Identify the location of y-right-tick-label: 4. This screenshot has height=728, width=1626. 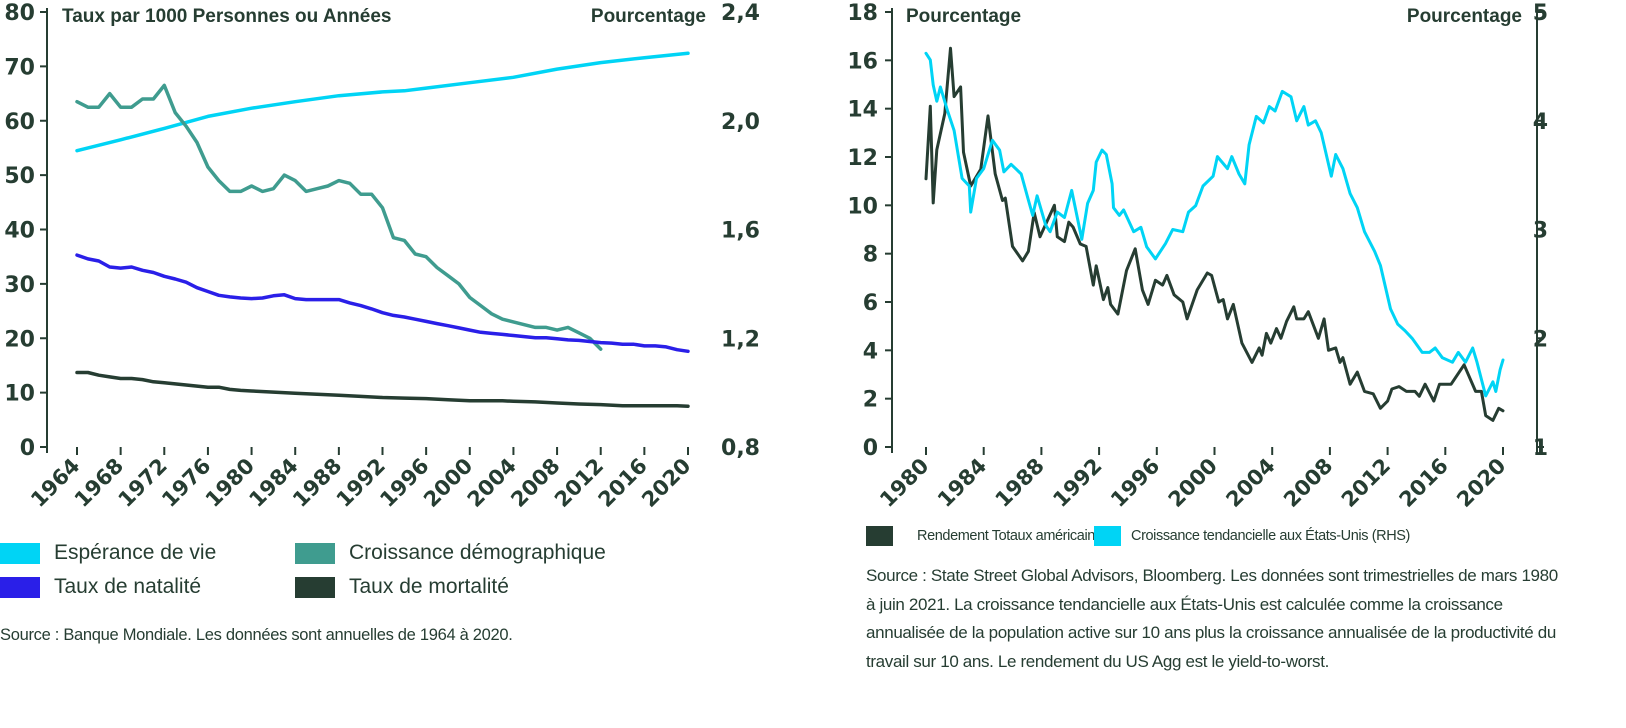
(1540, 122).